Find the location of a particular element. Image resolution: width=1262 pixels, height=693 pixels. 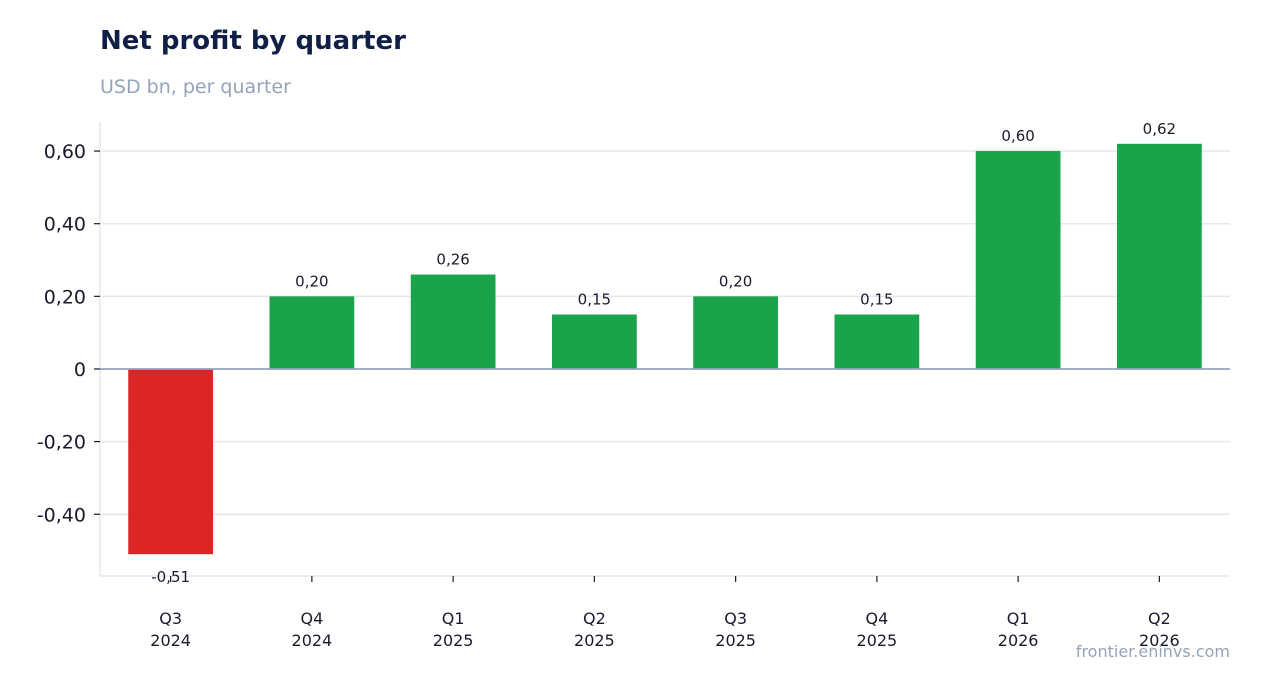

data-label: 0,60 is located at coordinates (1017, 136).